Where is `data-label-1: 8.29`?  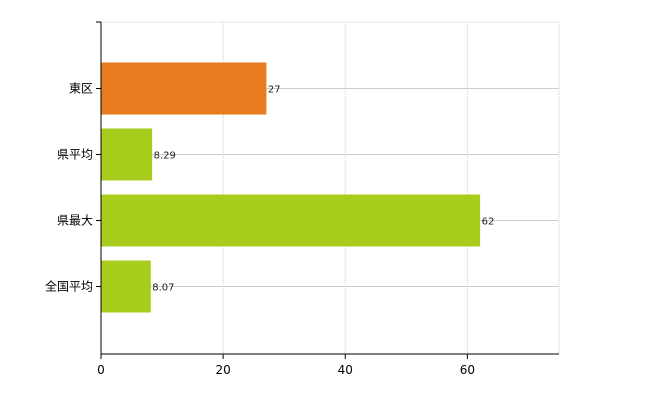
data-label-1: 8.29 is located at coordinates (165, 156).